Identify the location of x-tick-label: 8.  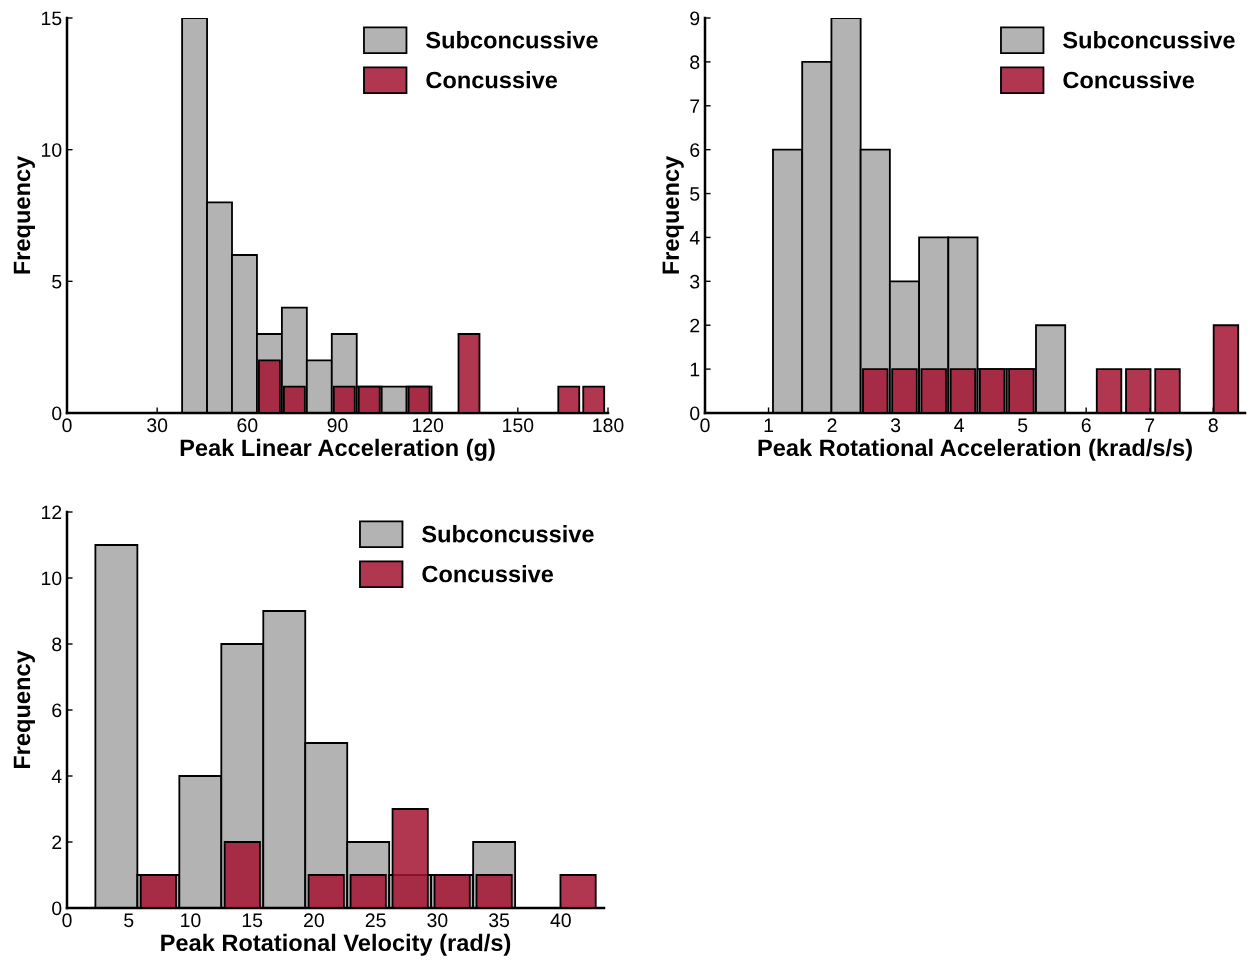
(1213, 425).